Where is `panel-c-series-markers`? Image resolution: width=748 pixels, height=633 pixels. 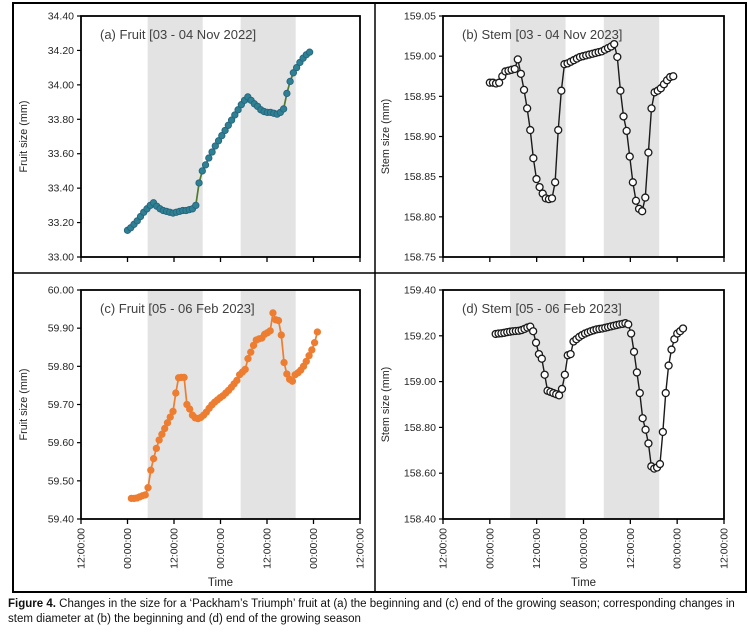 panel-c-series-markers is located at coordinates (224, 406).